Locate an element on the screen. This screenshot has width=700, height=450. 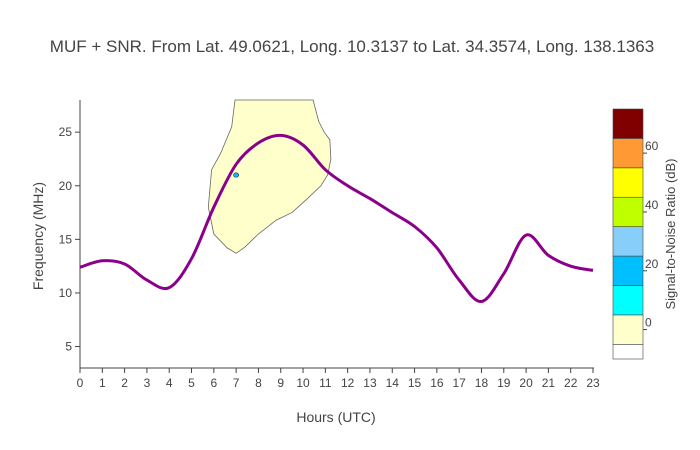
x-tick-label: 16 is located at coordinates (437, 383).